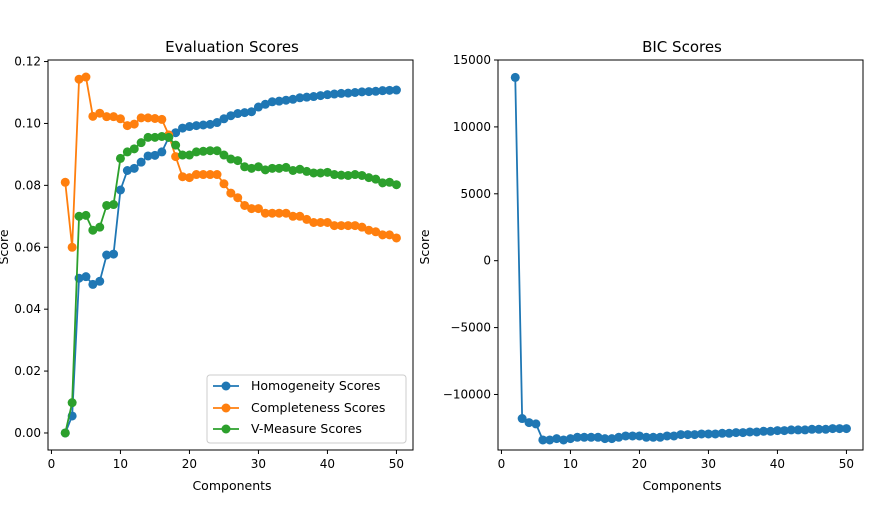  I want to click on x-tick-label: 20, so click(639, 464).